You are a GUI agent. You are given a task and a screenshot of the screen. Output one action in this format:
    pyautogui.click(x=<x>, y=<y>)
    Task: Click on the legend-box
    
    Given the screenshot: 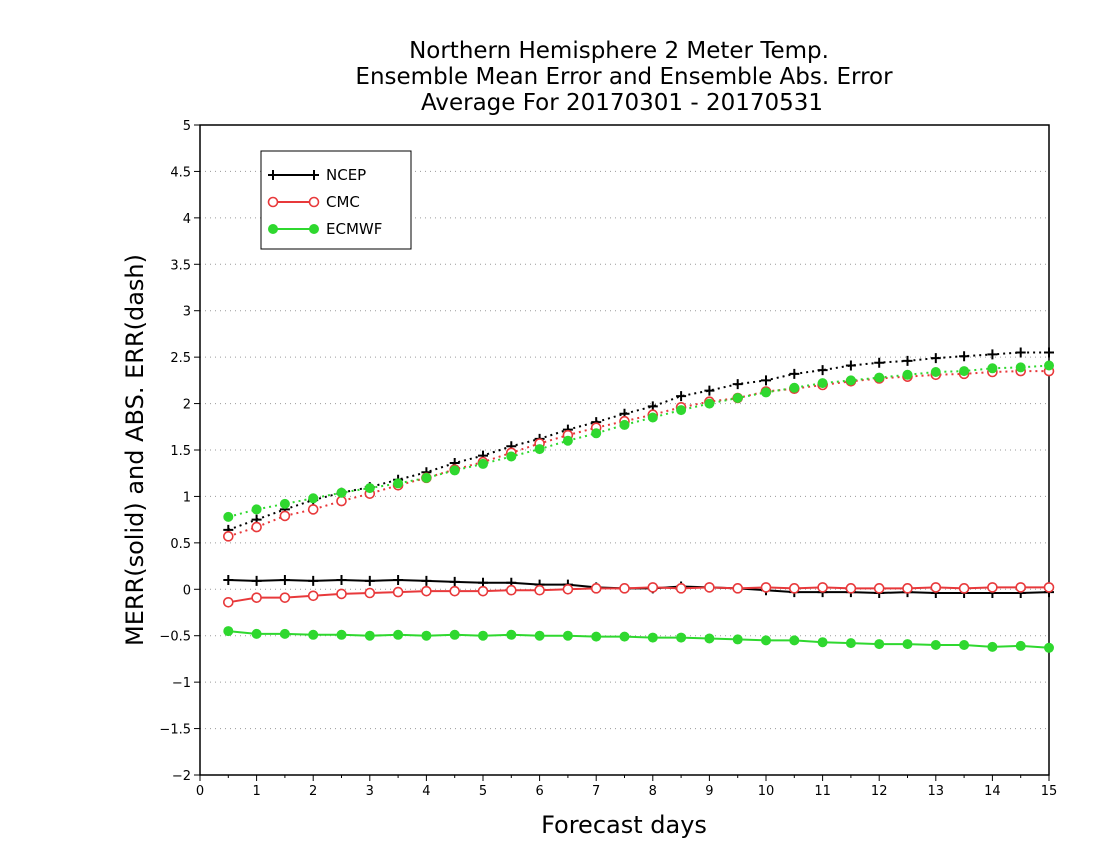 What is the action you would take?
    pyautogui.click(x=336, y=200)
    